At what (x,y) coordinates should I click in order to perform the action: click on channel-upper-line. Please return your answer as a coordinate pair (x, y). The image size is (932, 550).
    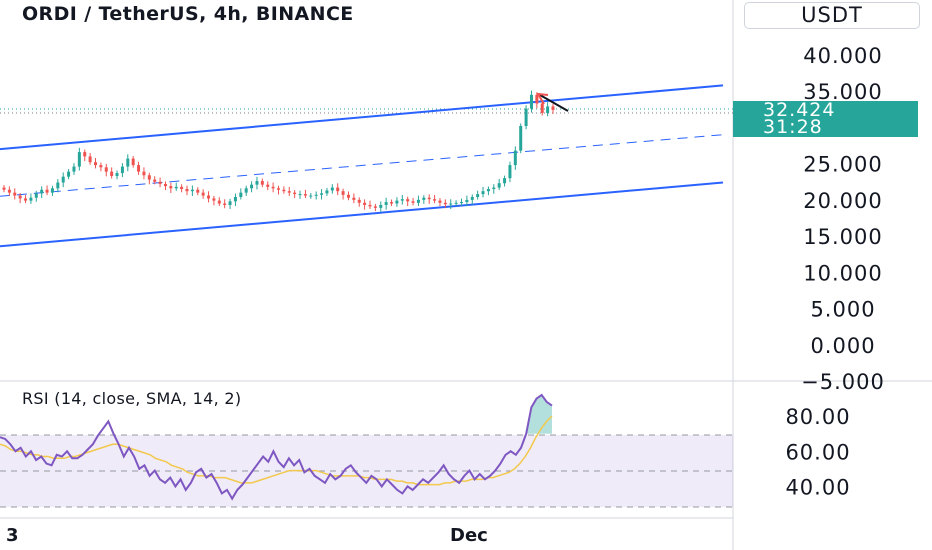
    Looking at the image, I should click on (362, 117).